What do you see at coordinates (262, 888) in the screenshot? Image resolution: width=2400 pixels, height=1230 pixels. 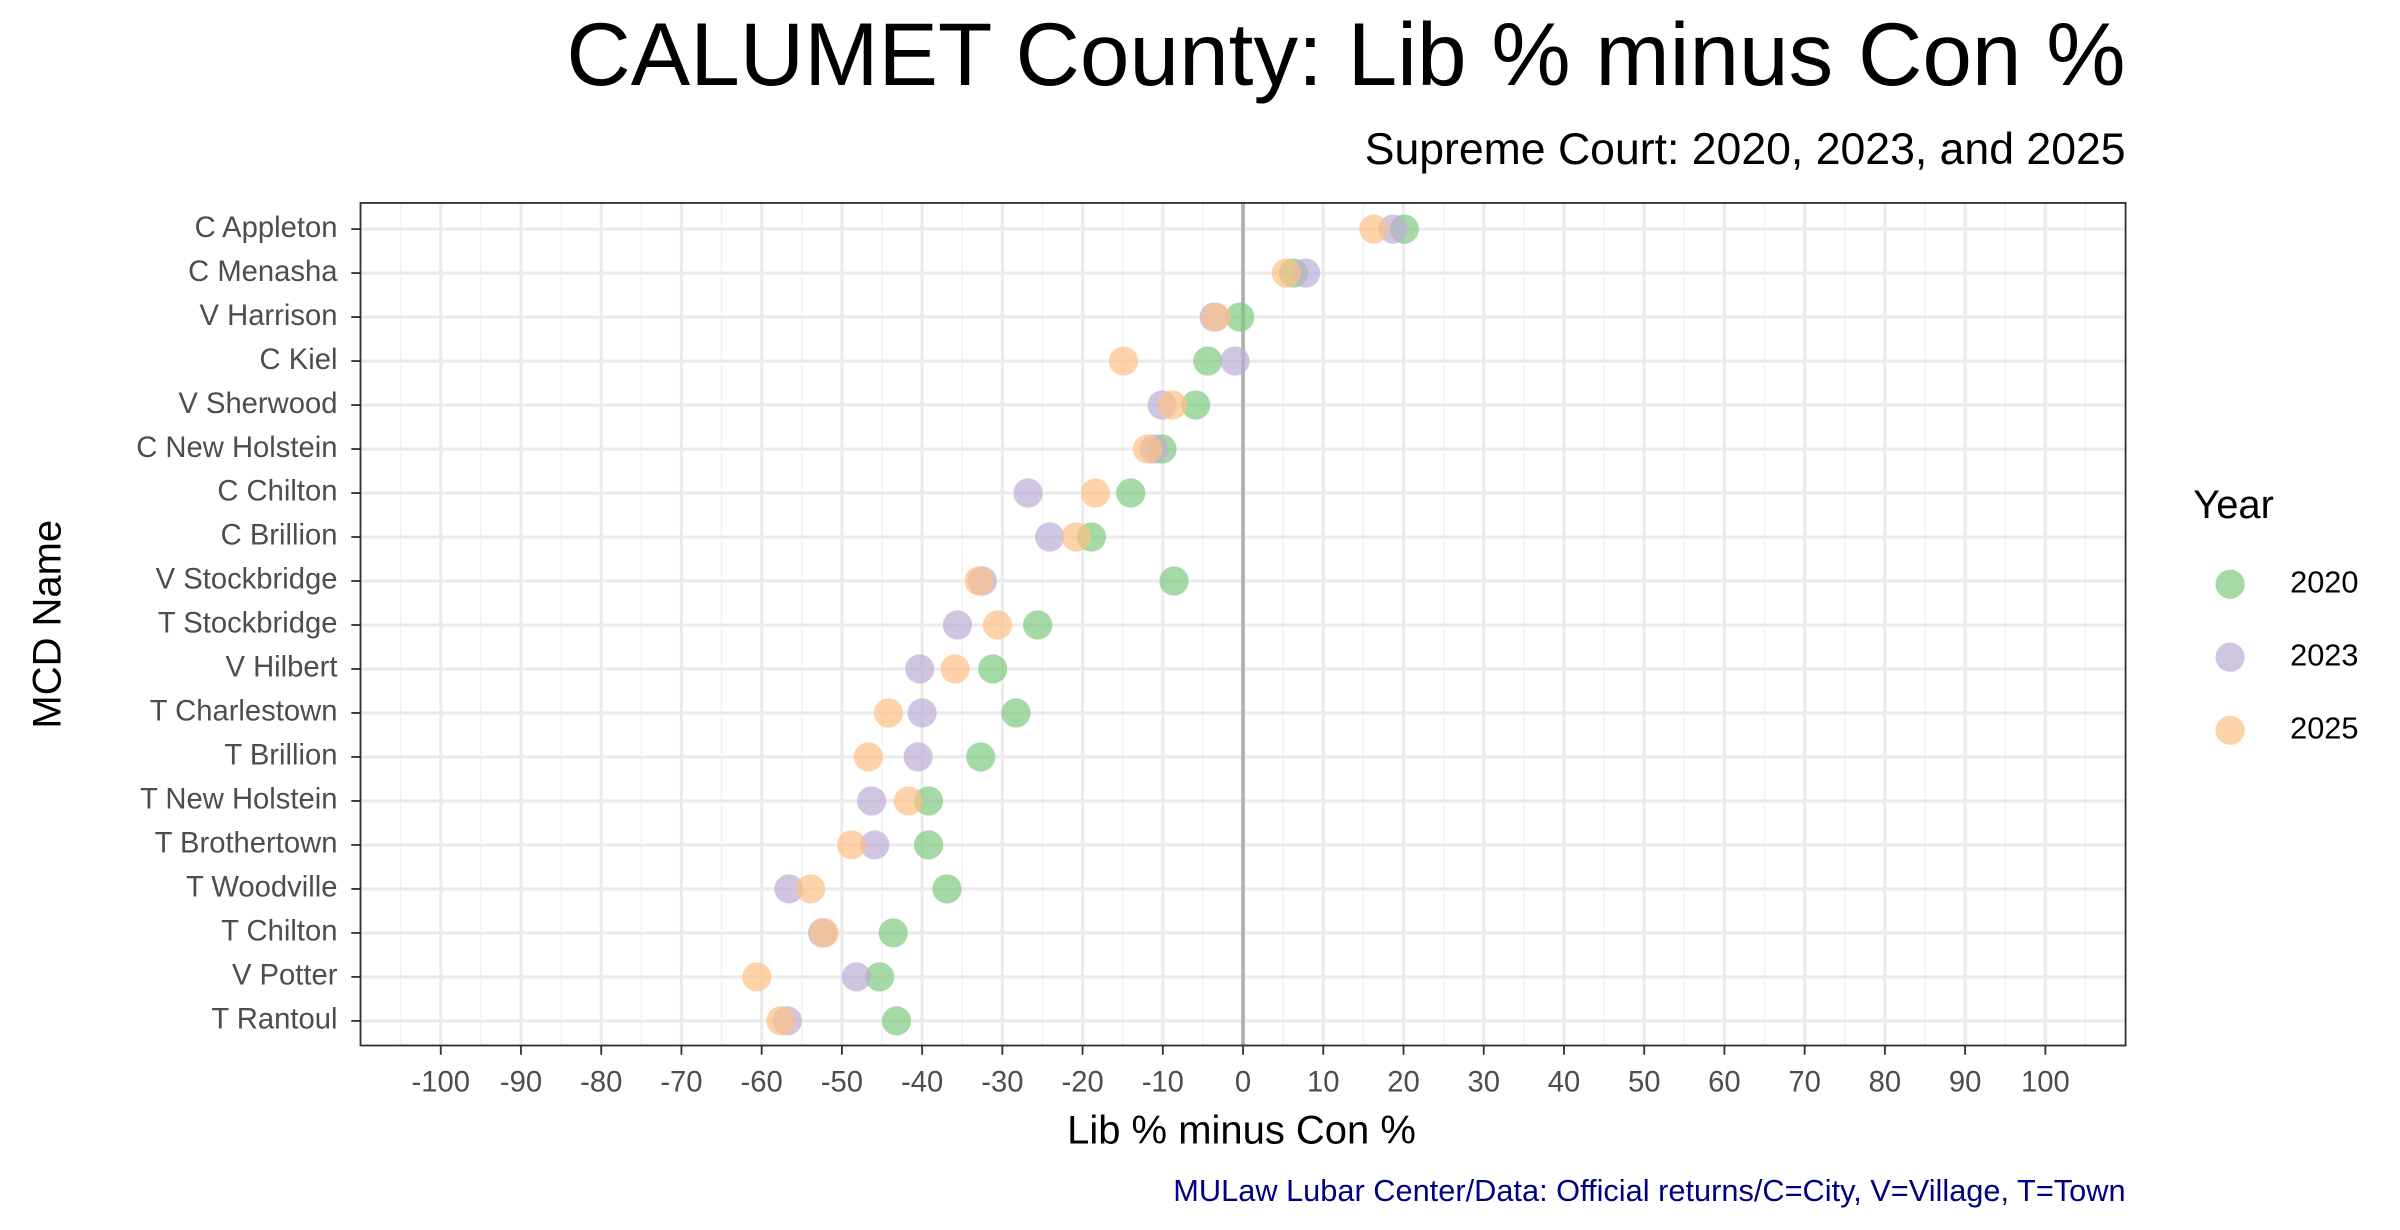 I see `y-tick-label: T Woodville` at bounding box center [262, 888].